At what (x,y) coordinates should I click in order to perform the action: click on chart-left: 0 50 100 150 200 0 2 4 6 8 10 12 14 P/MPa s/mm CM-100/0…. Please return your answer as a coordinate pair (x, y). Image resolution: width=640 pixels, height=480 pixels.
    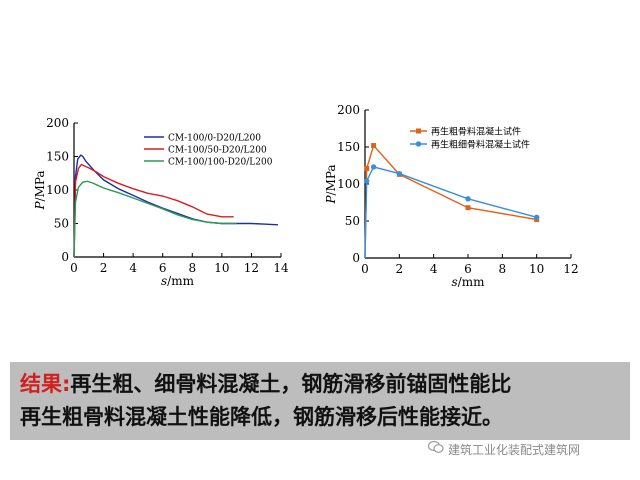
    Looking at the image, I should click on (161, 202).